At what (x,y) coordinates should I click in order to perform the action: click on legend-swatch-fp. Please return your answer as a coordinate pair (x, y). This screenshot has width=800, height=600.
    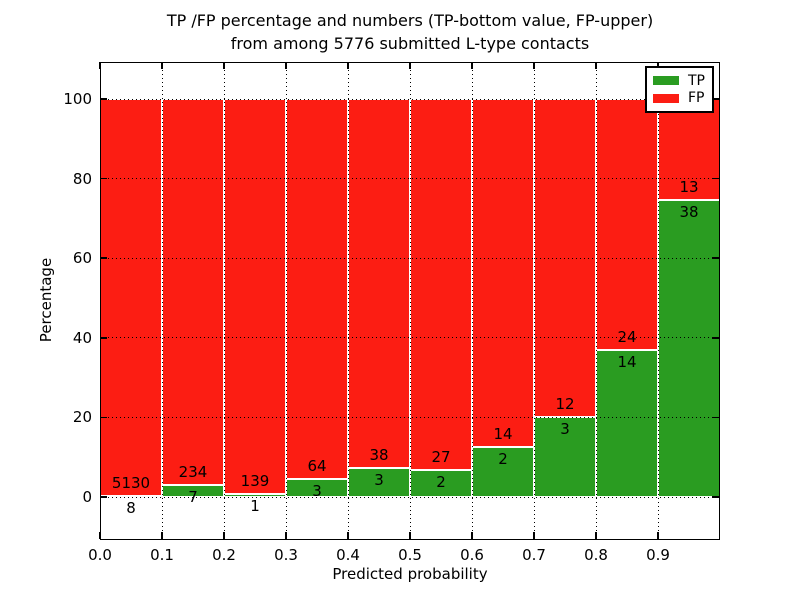
    Looking at the image, I should click on (666, 98).